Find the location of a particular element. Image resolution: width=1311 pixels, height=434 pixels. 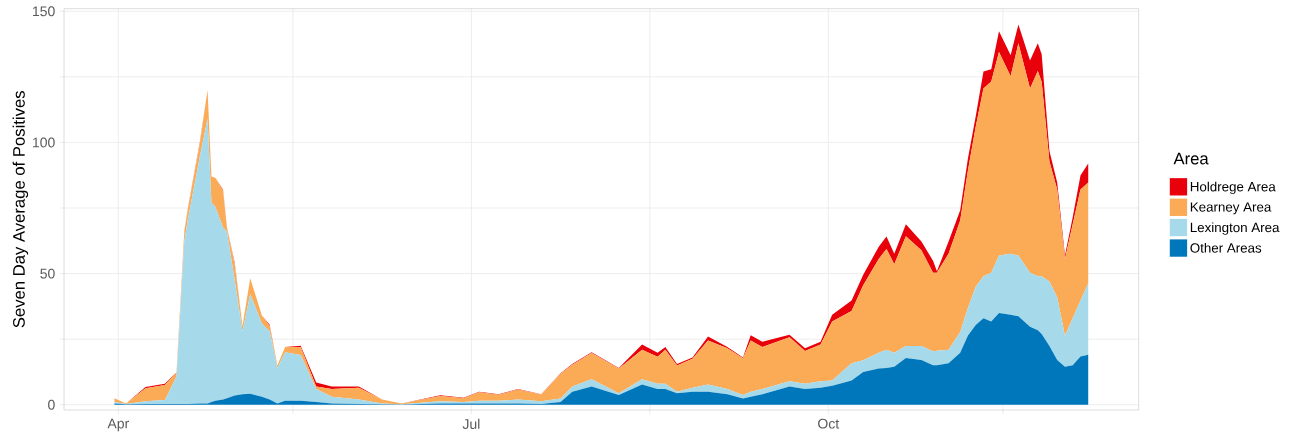

legend-title: Area is located at coordinates (1191, 158).